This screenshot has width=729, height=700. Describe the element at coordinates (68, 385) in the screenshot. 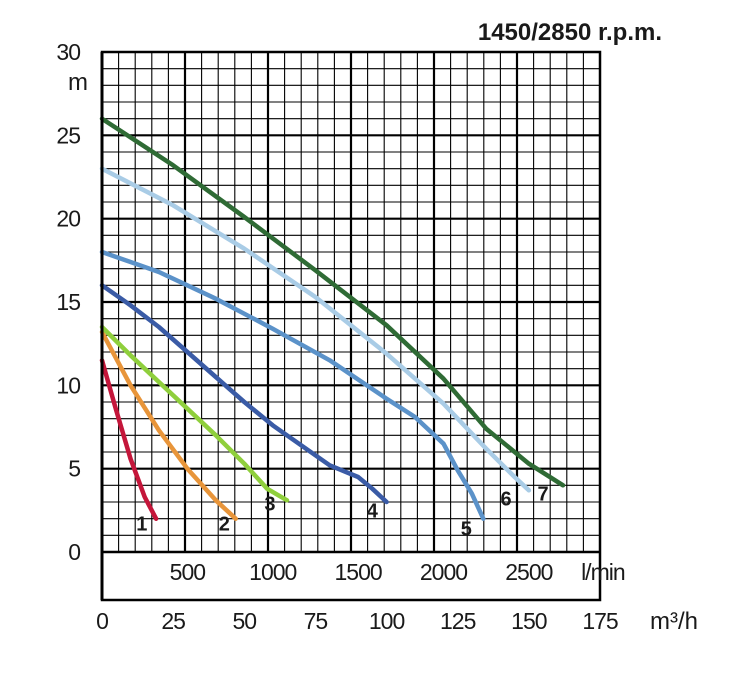

I see `y-tick-label: 10` at that location.